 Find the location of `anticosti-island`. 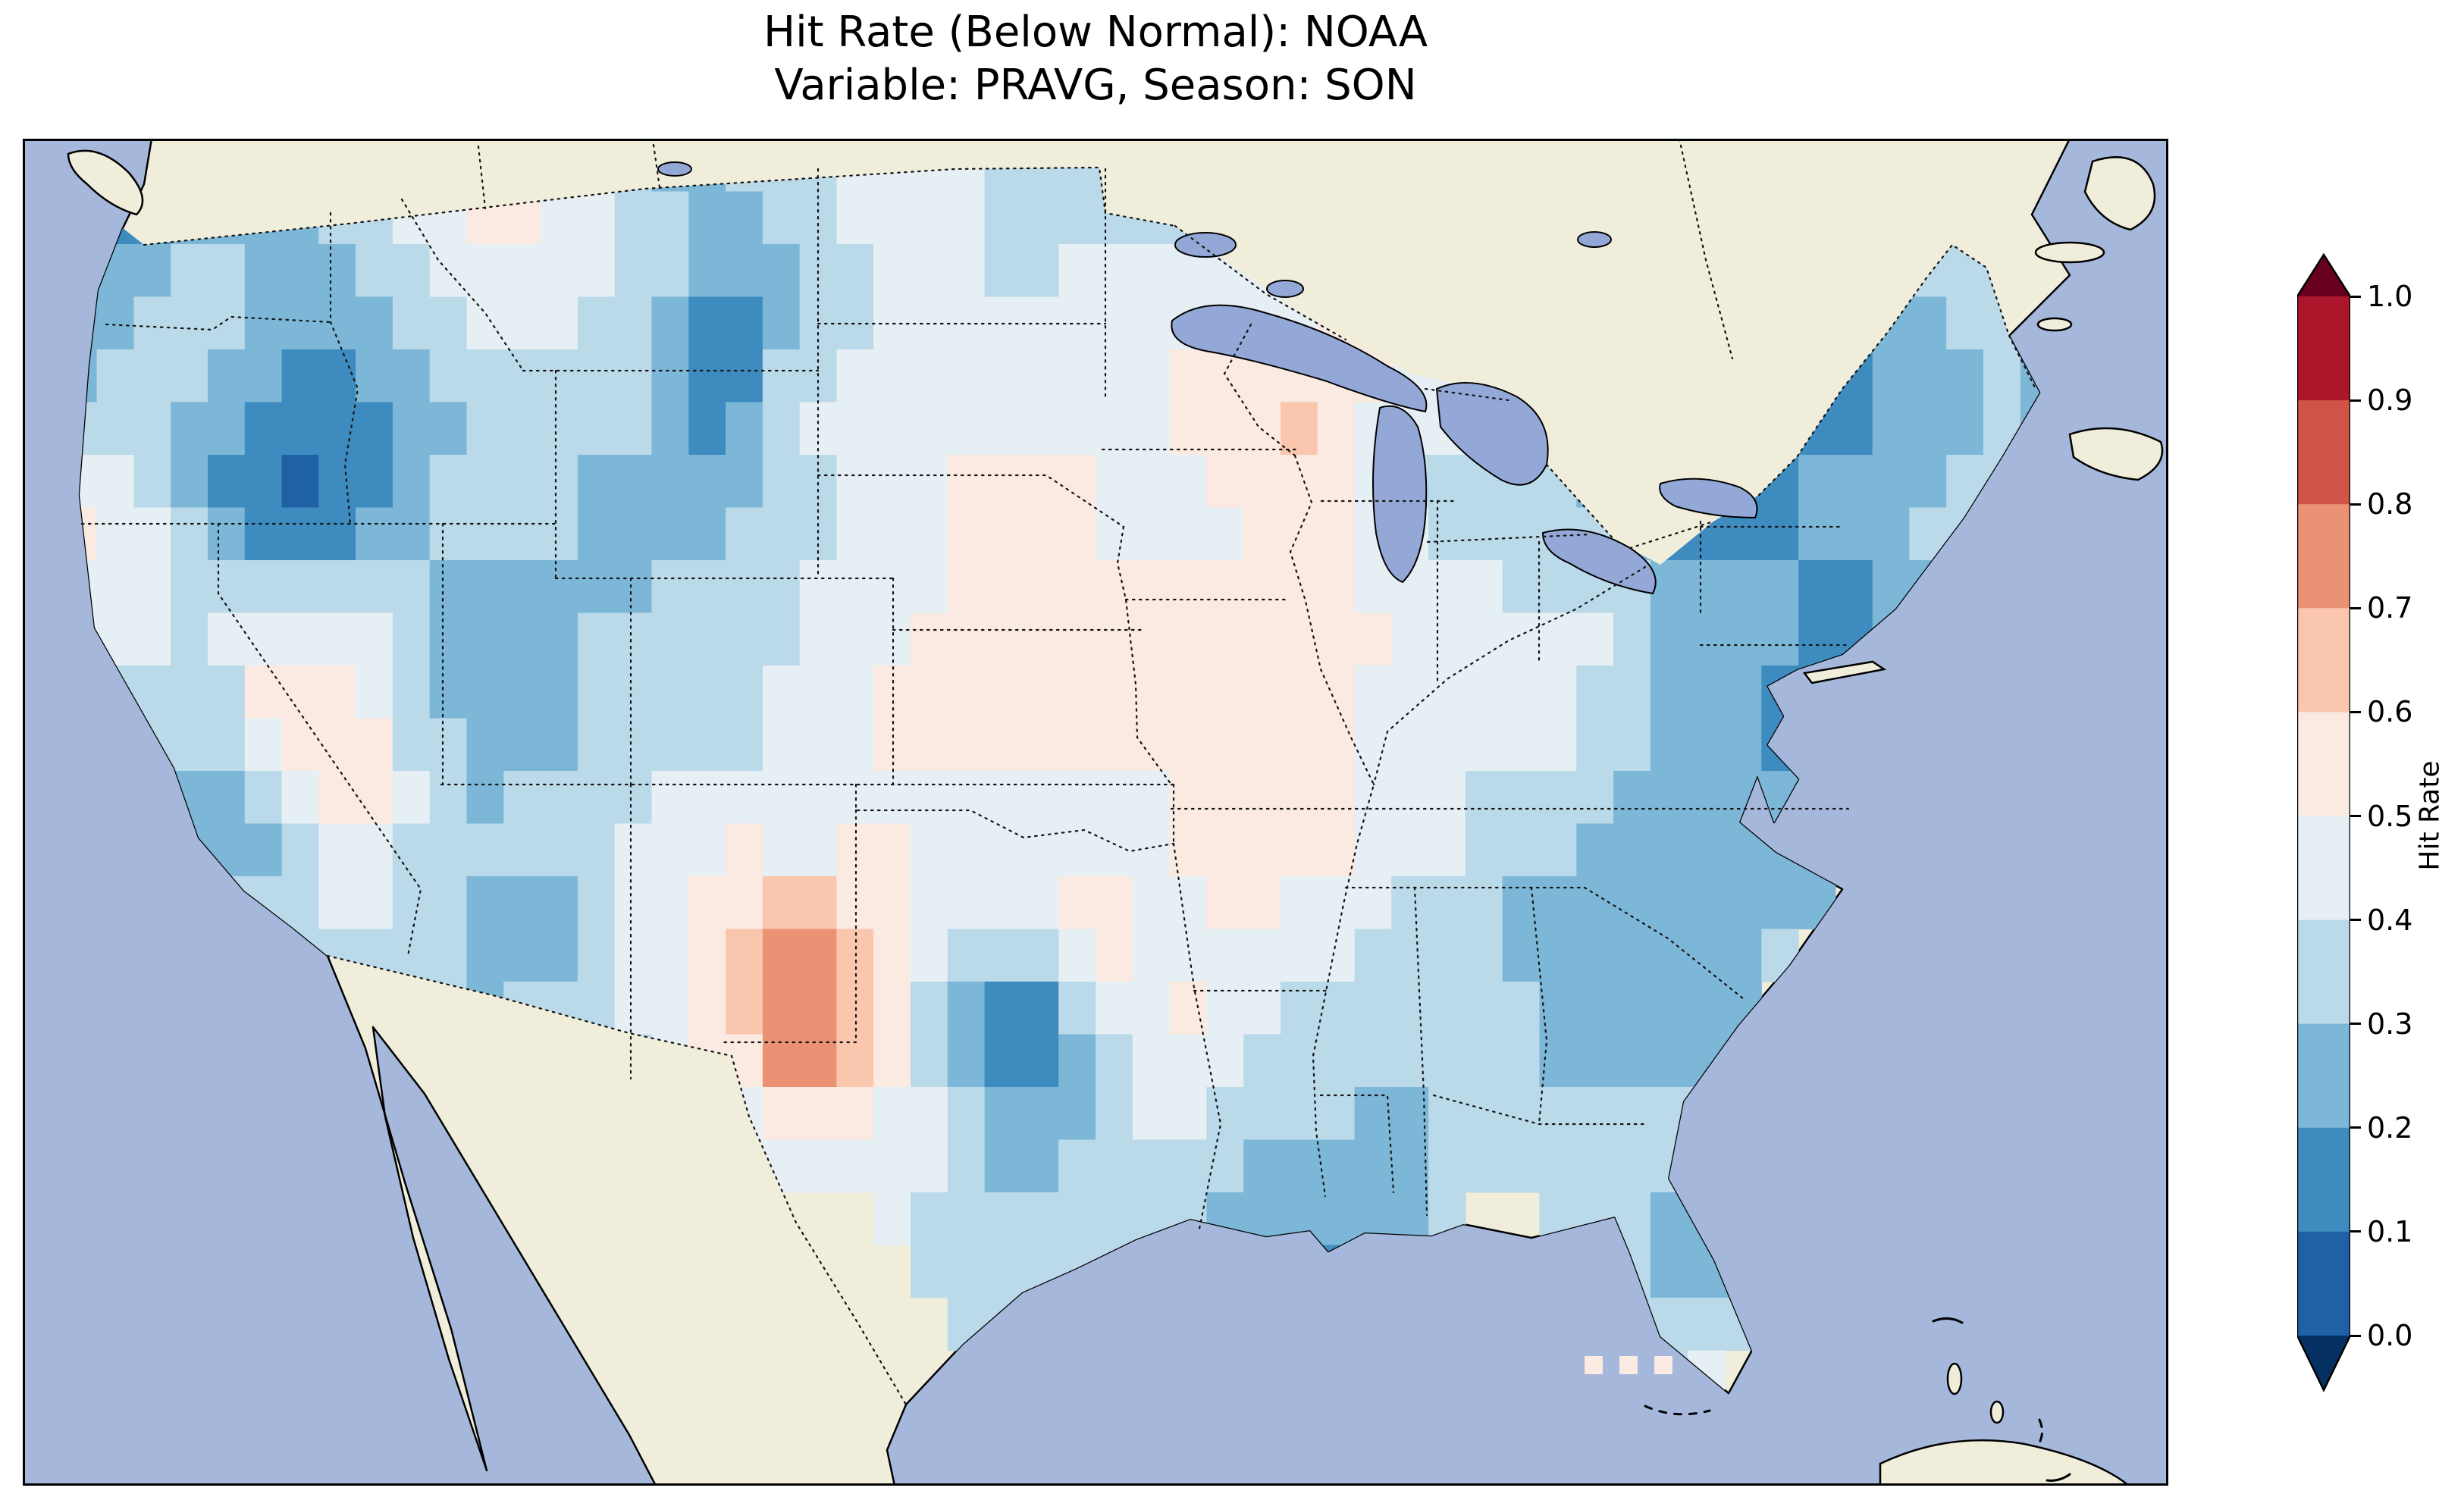

anticosti-island is located at coordinates (2069, 252).